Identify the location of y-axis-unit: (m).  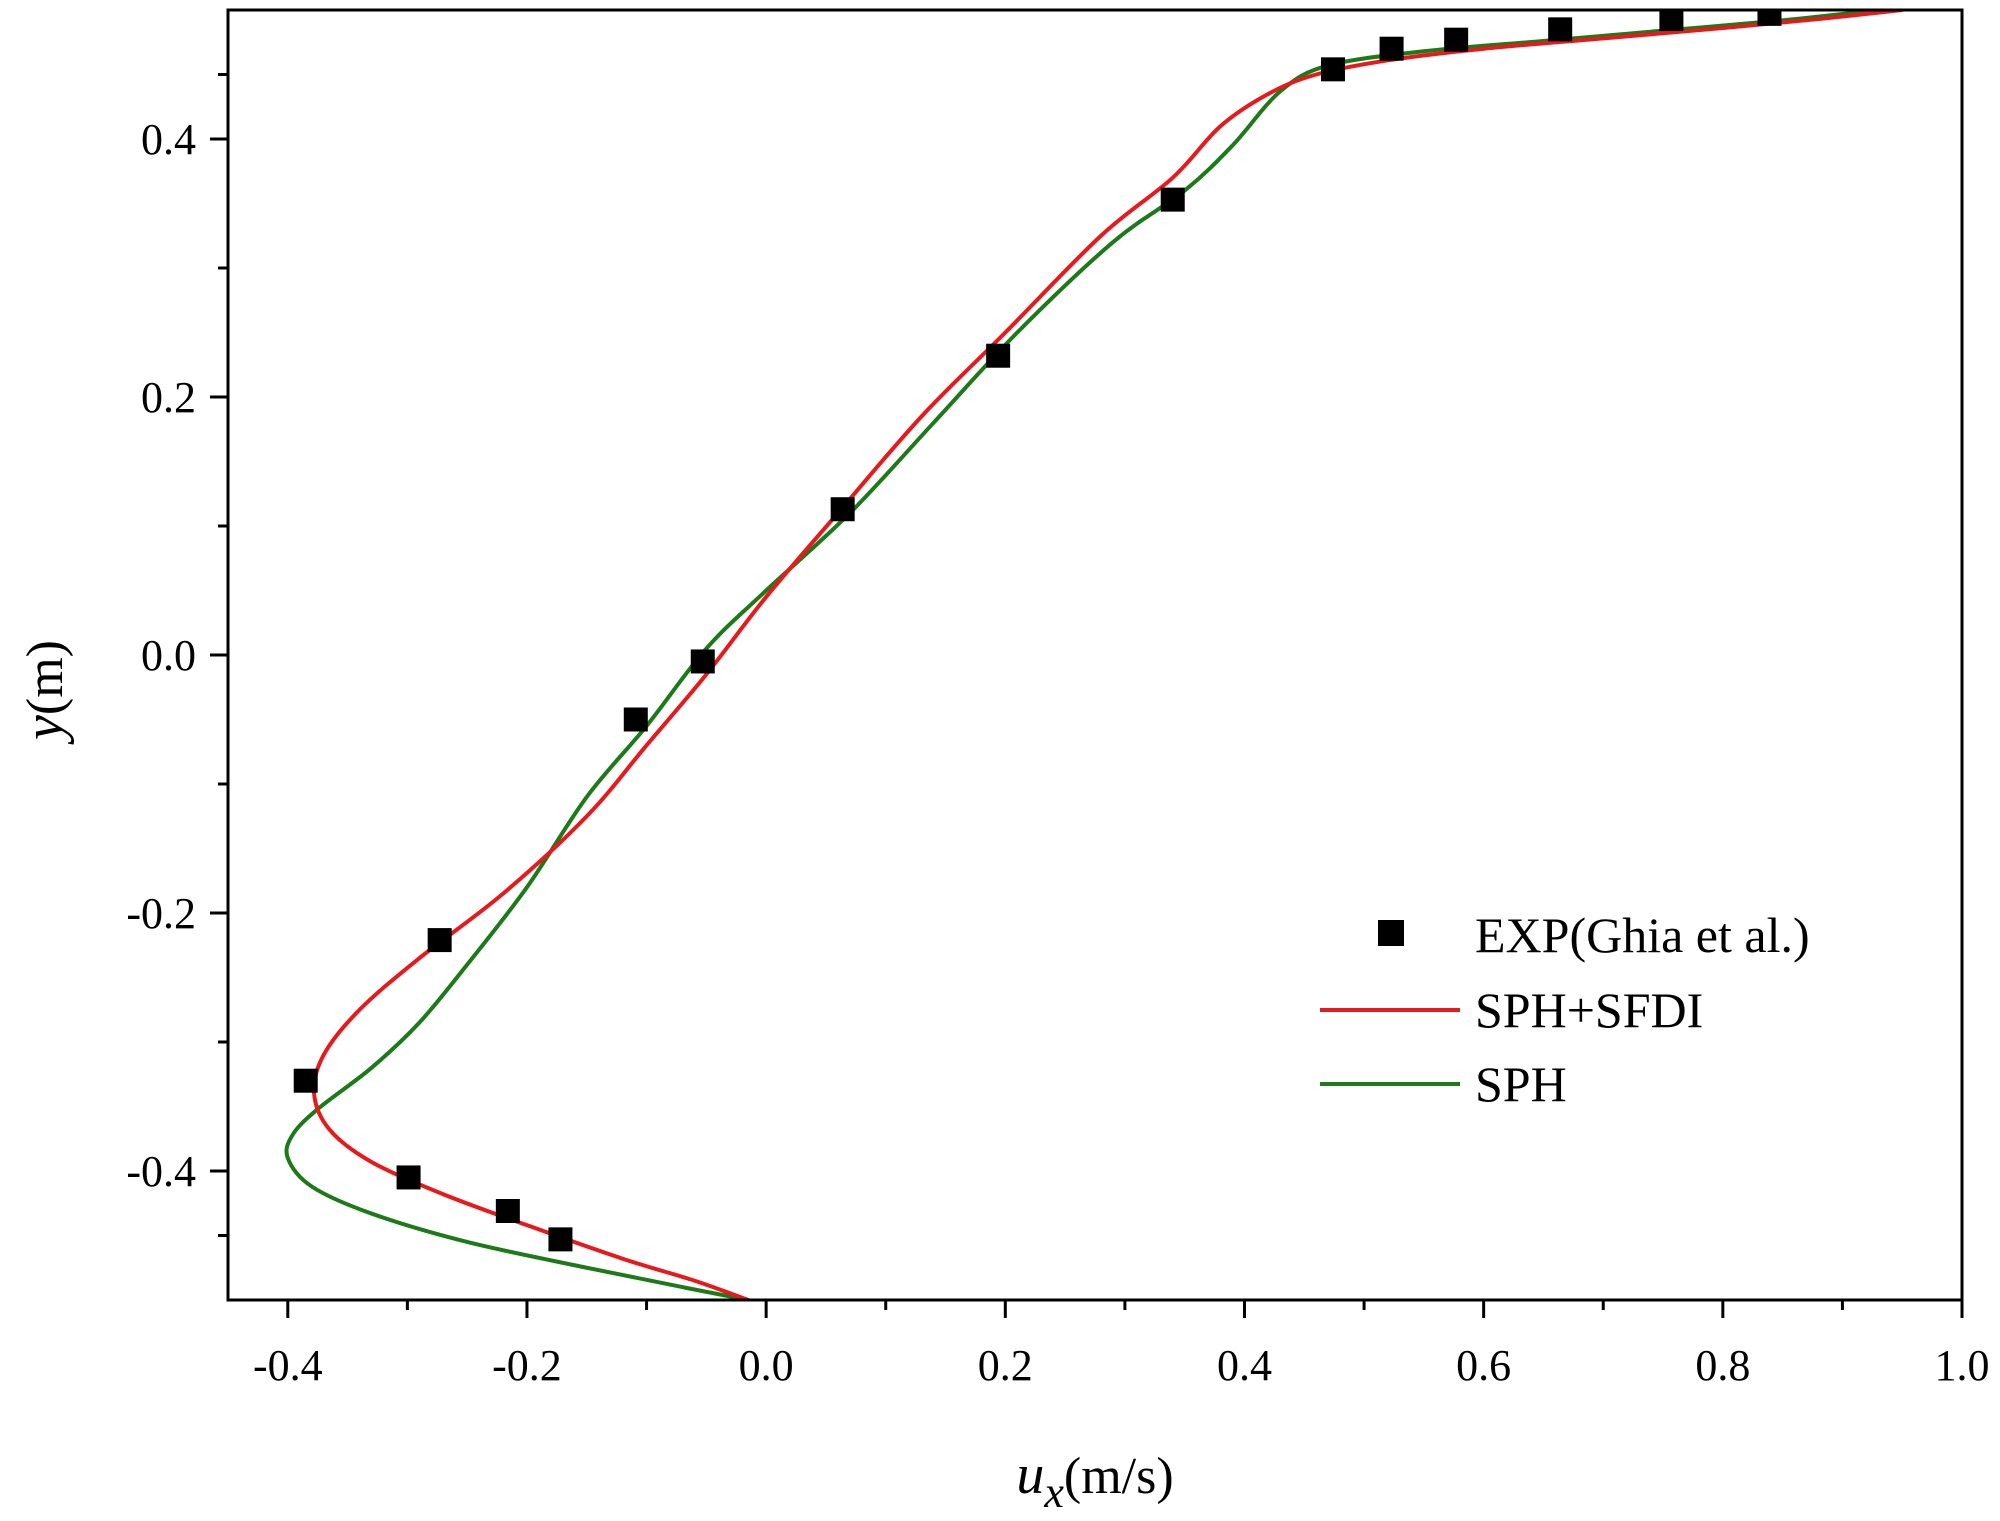
(45, 677).